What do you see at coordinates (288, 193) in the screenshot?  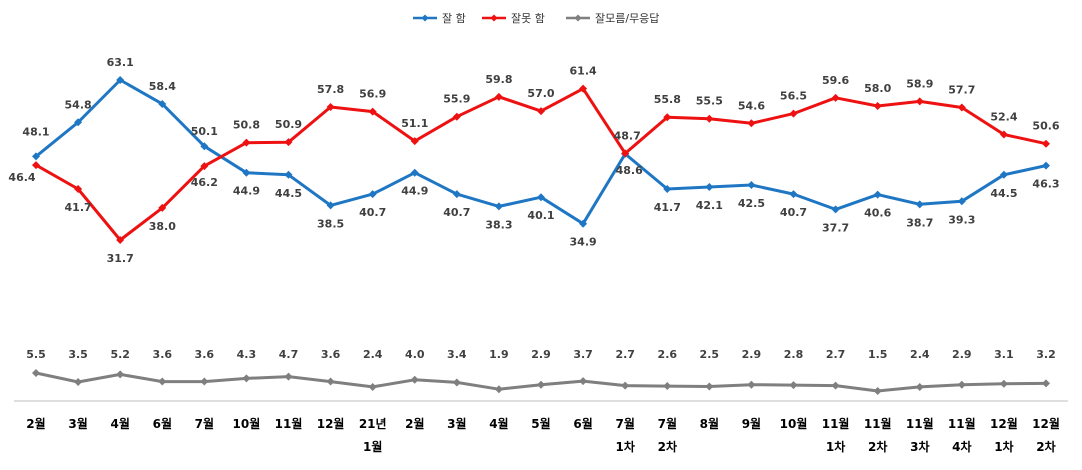 I see `data-label-good-6: 44.5` at bounding box center [288, 193].